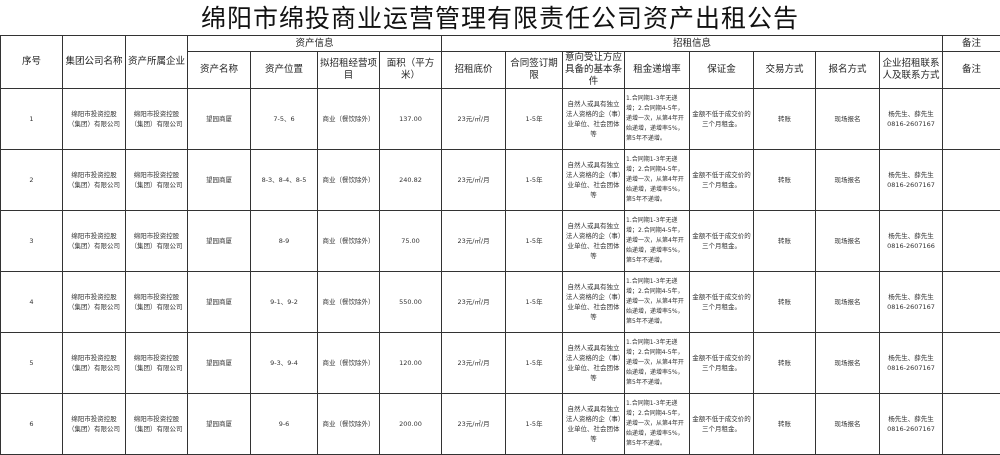 This screenshot has height=455, width=1000. Describe the element at coordinates (722, 70) in the screenshot. I see `header-deposit: 保证金` at that location.